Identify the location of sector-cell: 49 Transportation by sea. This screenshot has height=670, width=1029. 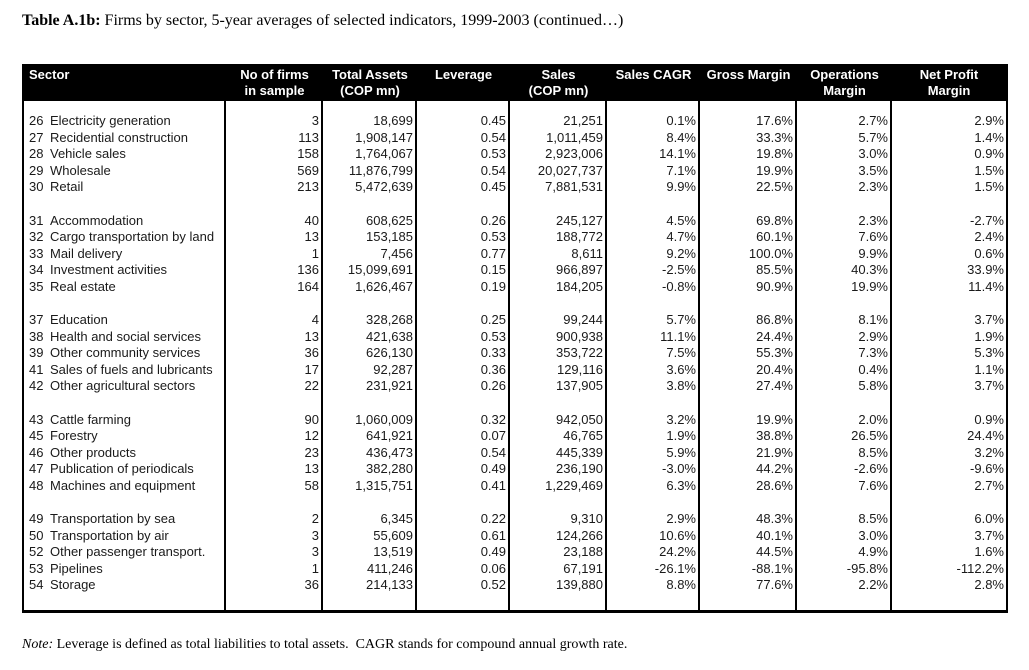
(125, 519).